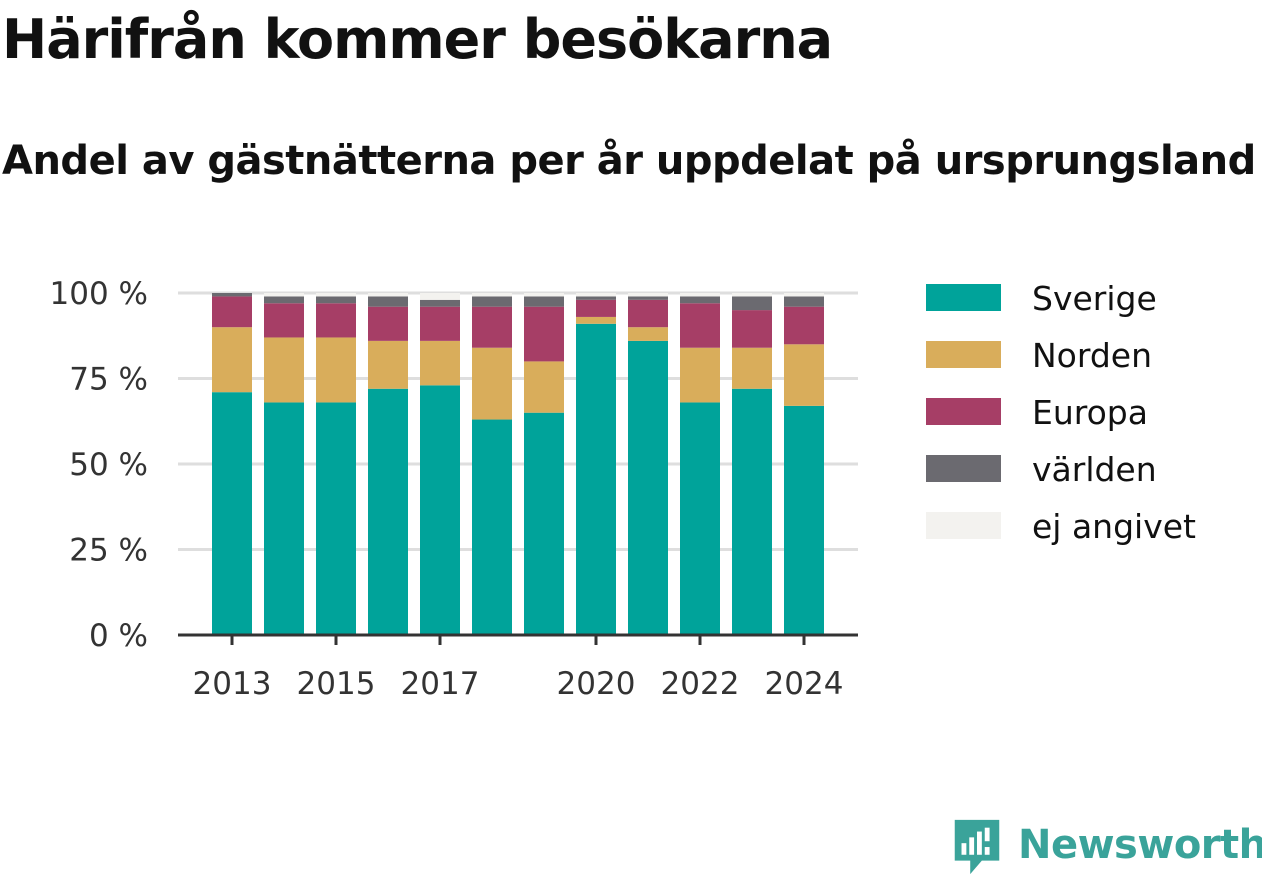 The image size is (1262, 879). Describe the element at coordinates (440, 323) in the screenshot. I see `bar-2017-Europa` at that location.